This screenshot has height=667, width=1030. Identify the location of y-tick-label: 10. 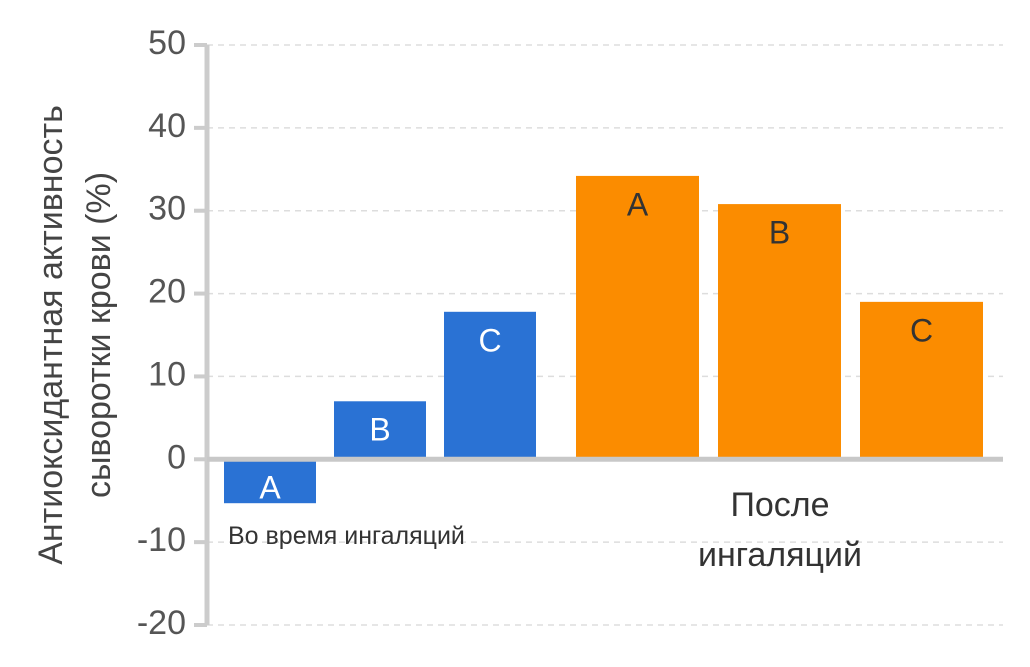
(167, 374).